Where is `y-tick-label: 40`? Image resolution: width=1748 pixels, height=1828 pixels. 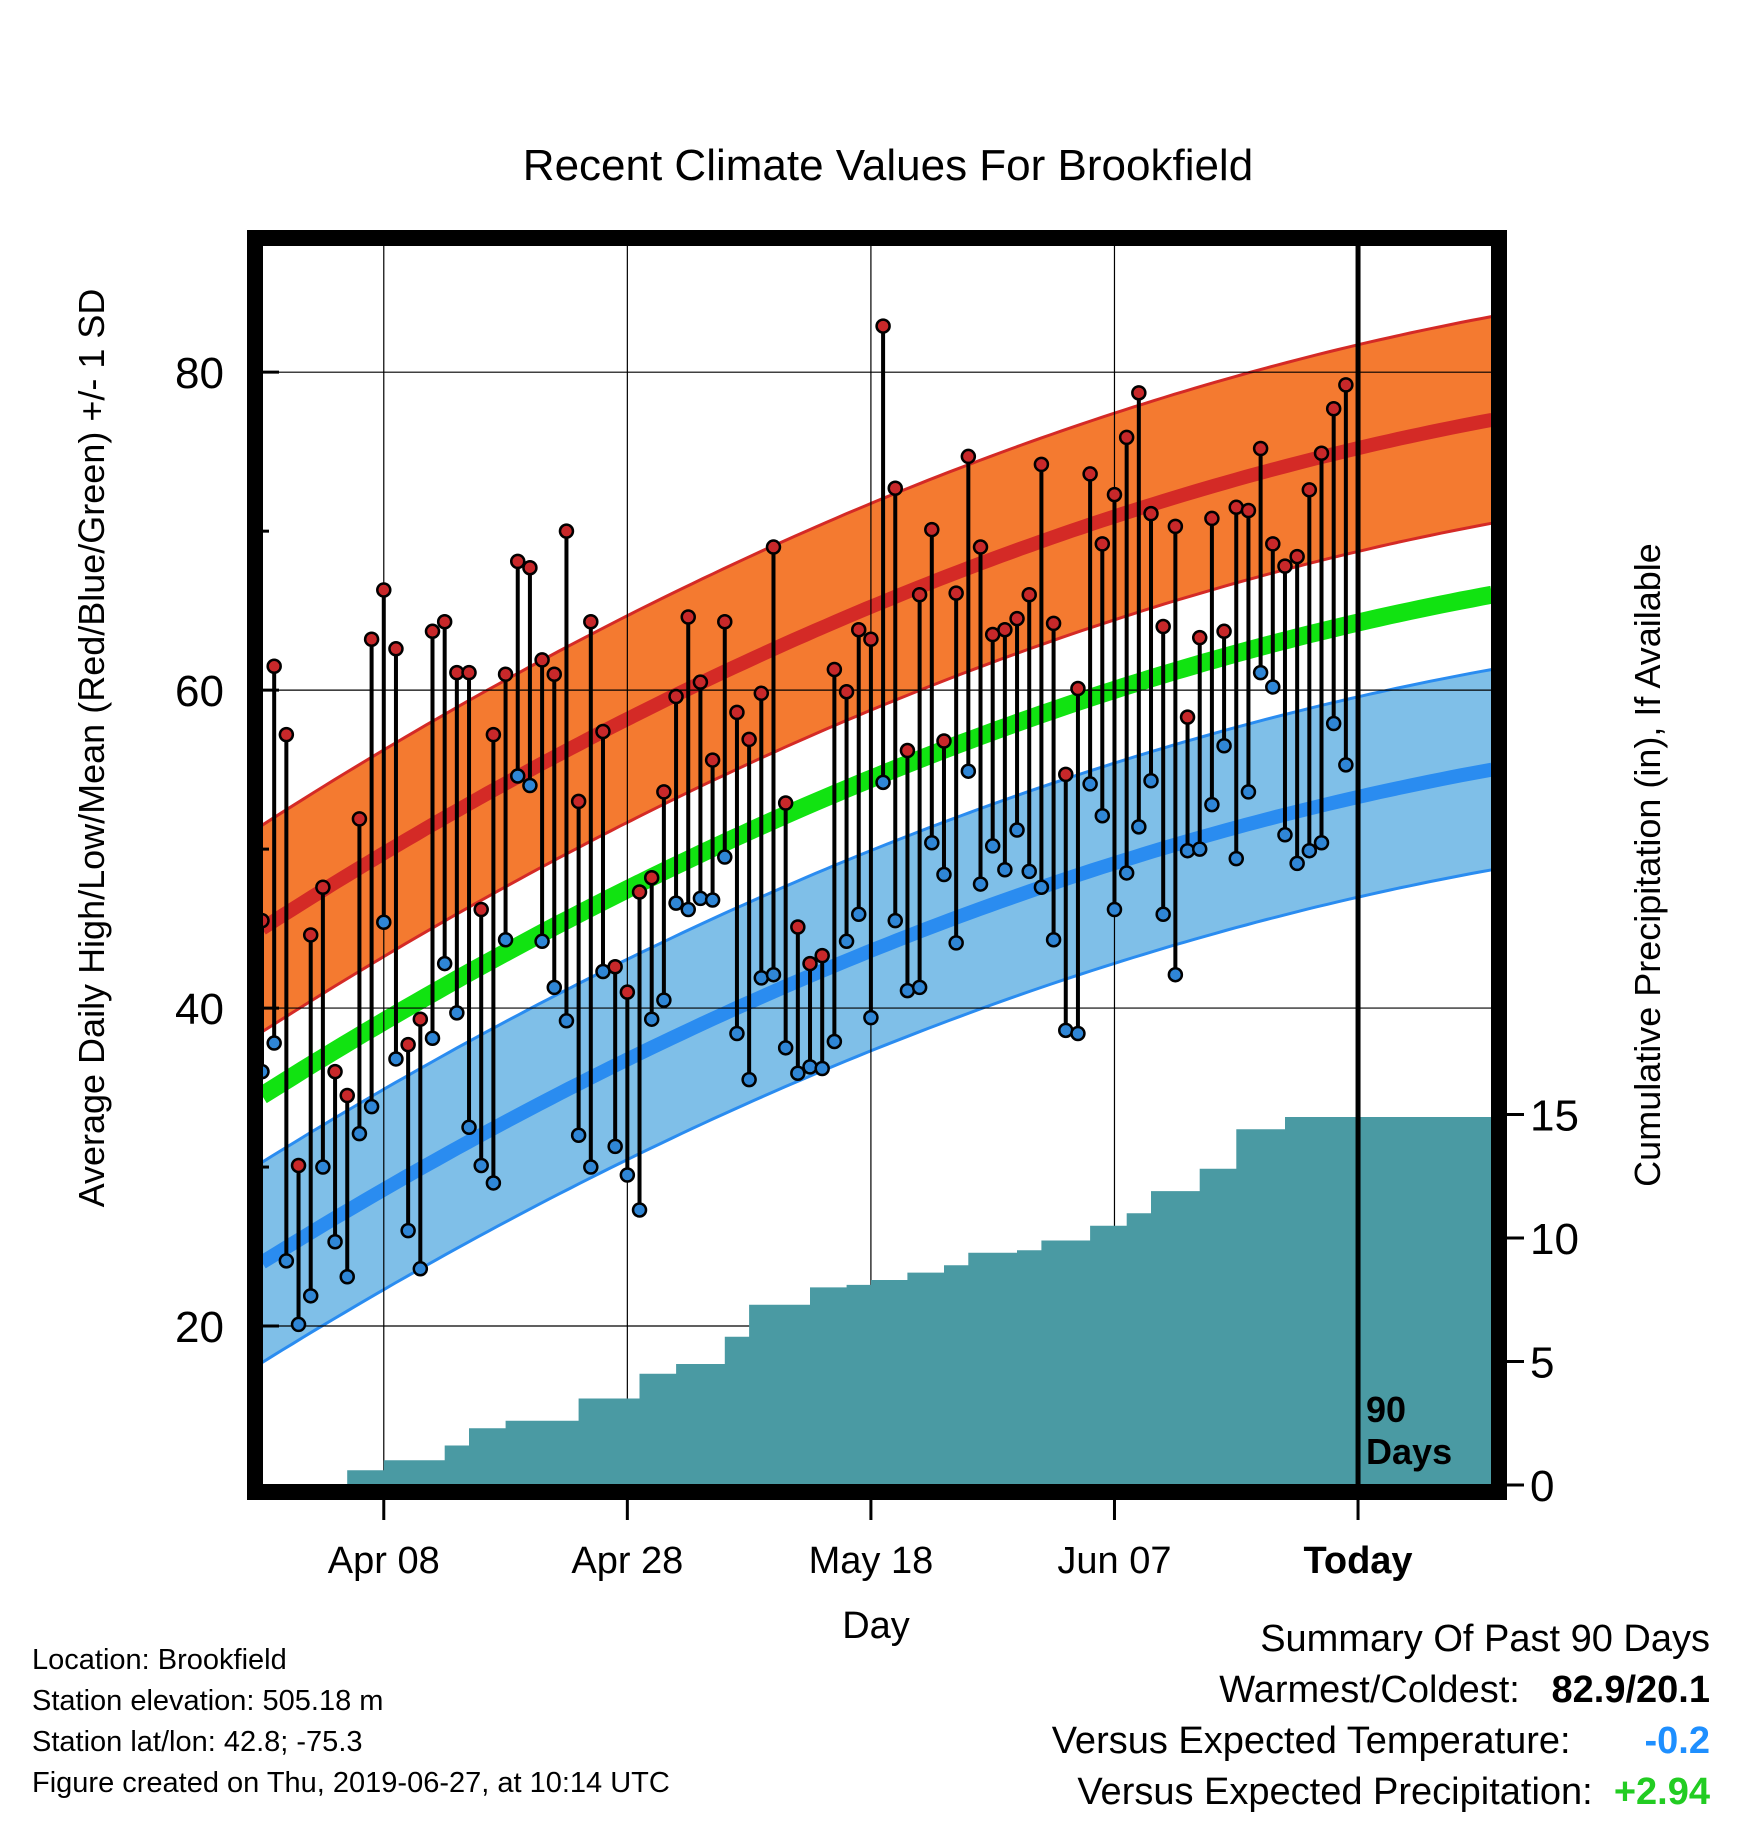 y-tick-label: 40 is located at coordinates (199, 1009).